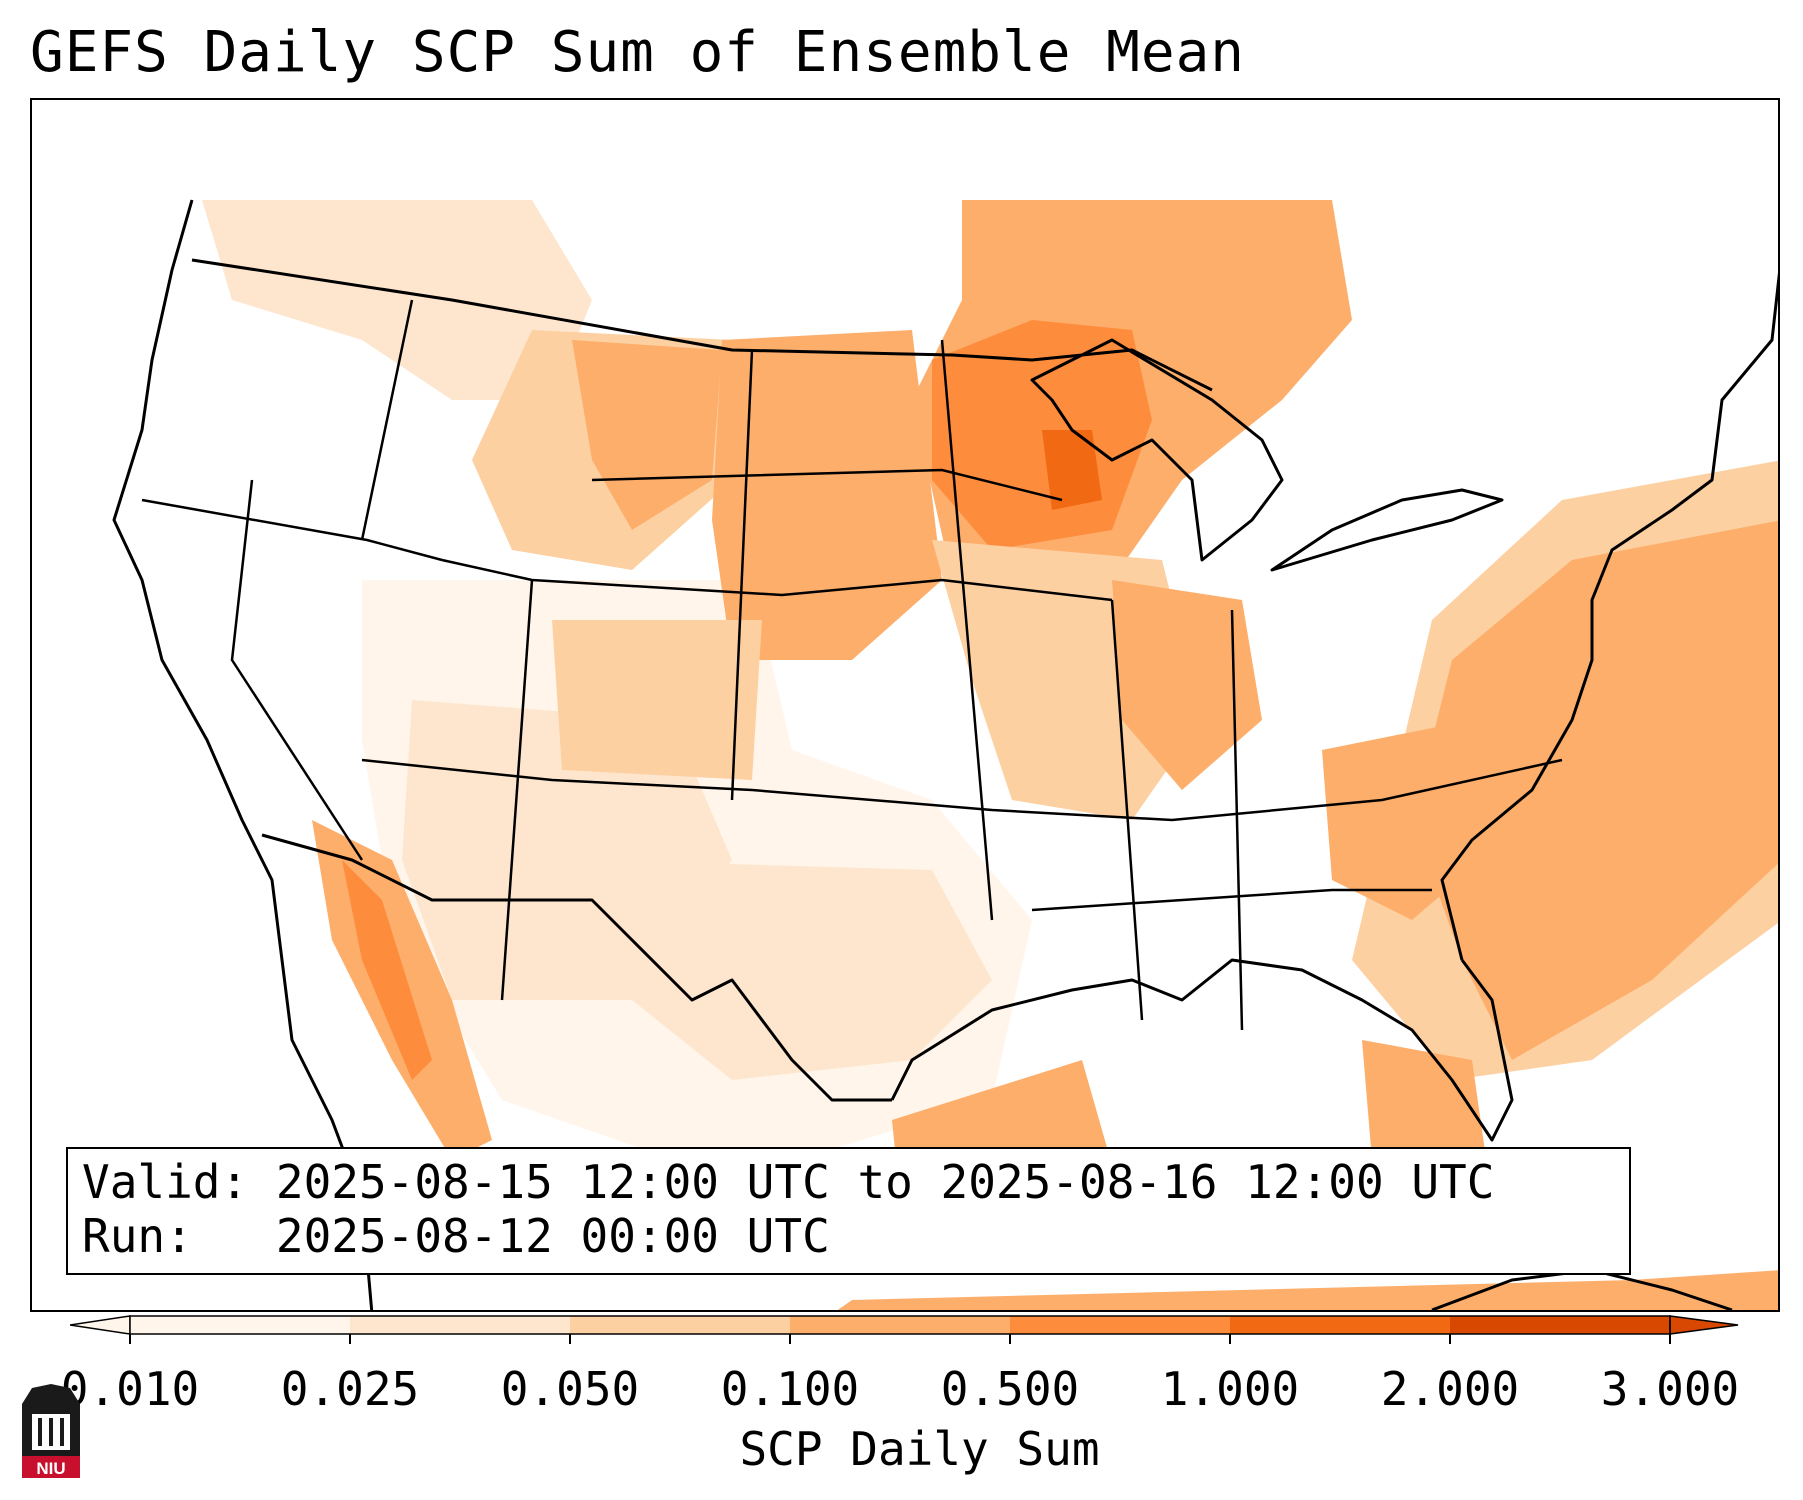  What do you see at coordinates (1595, 790) in the screenshot?
I see `scp-area-atlantic` at bounding box center [1595, 790].